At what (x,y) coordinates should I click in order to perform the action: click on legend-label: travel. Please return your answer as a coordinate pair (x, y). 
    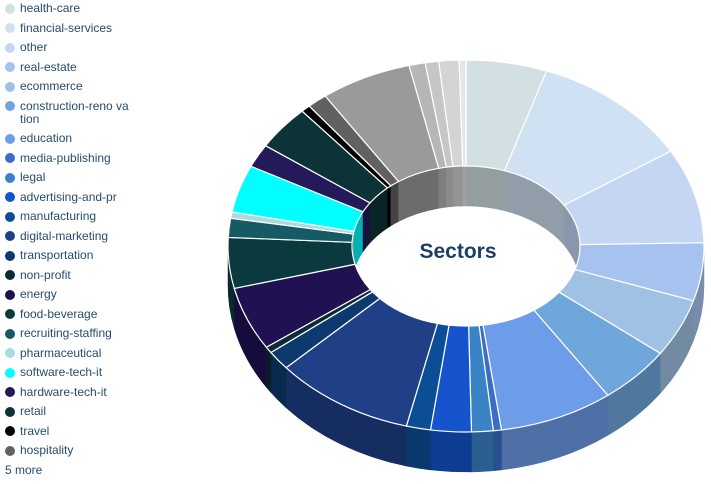
    Looking at the image, I should click on (35, 430).